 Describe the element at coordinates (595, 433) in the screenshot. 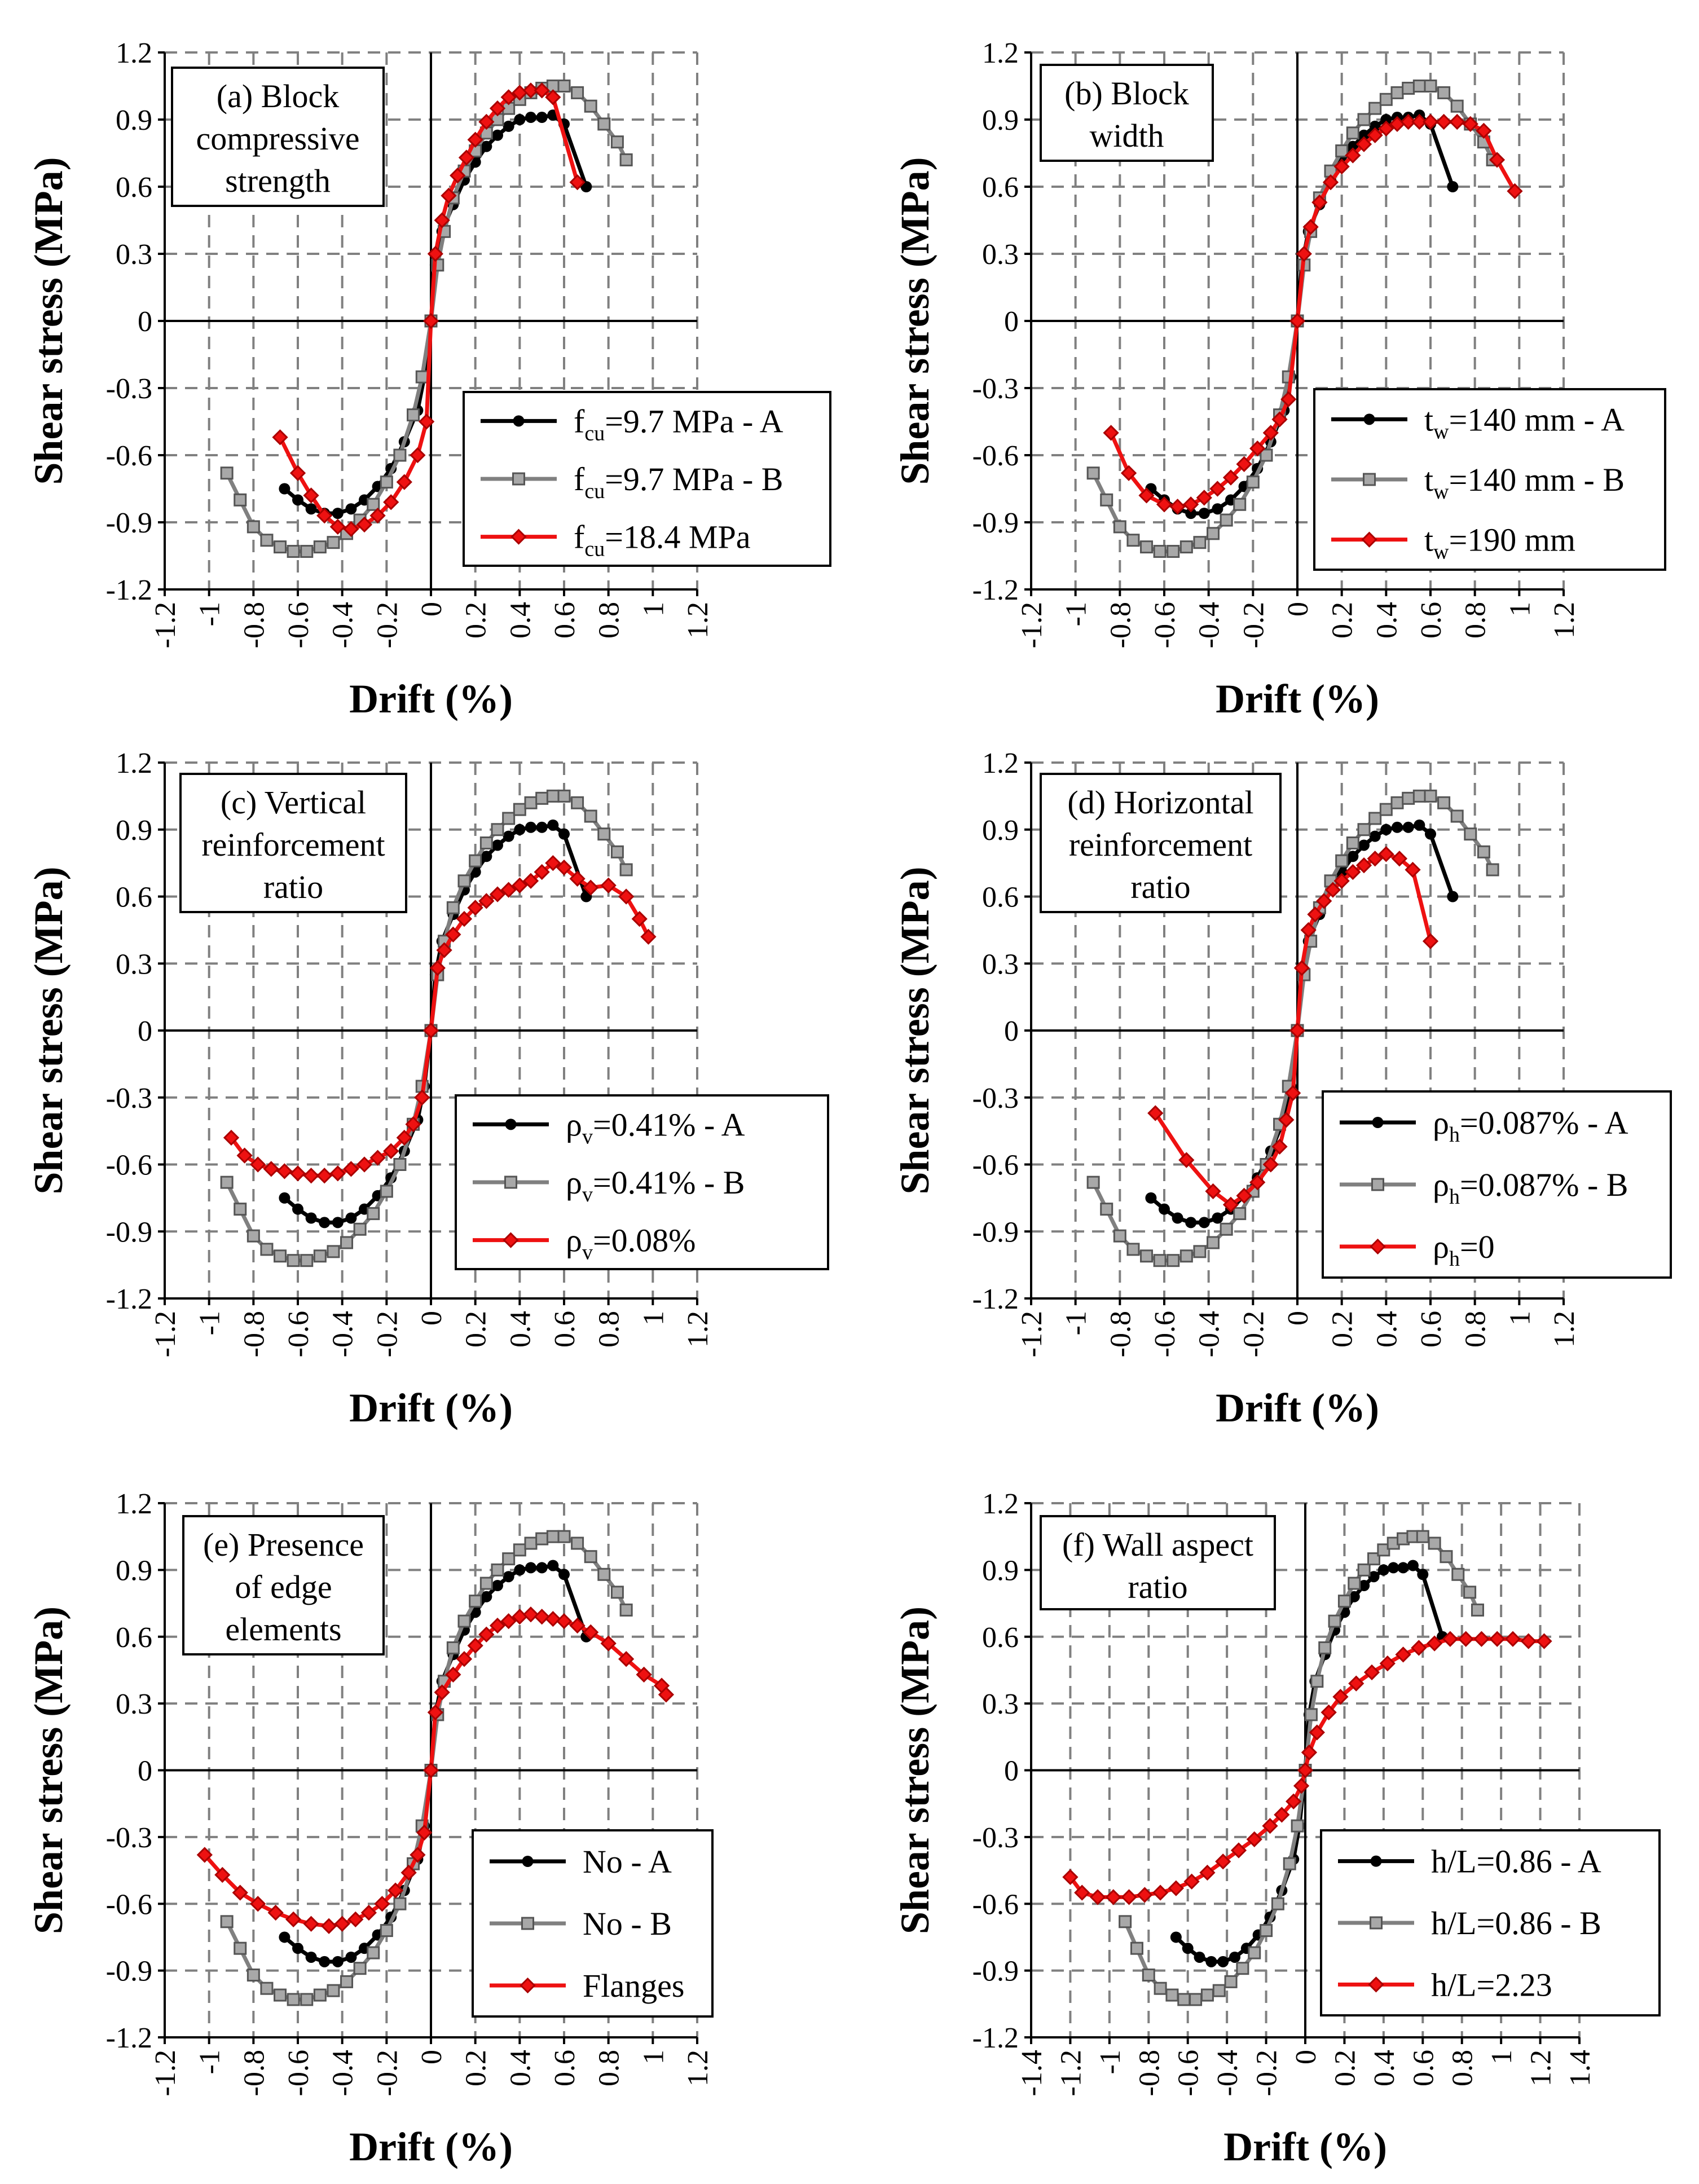

I see `legend-label-subscript: cu` at that location.